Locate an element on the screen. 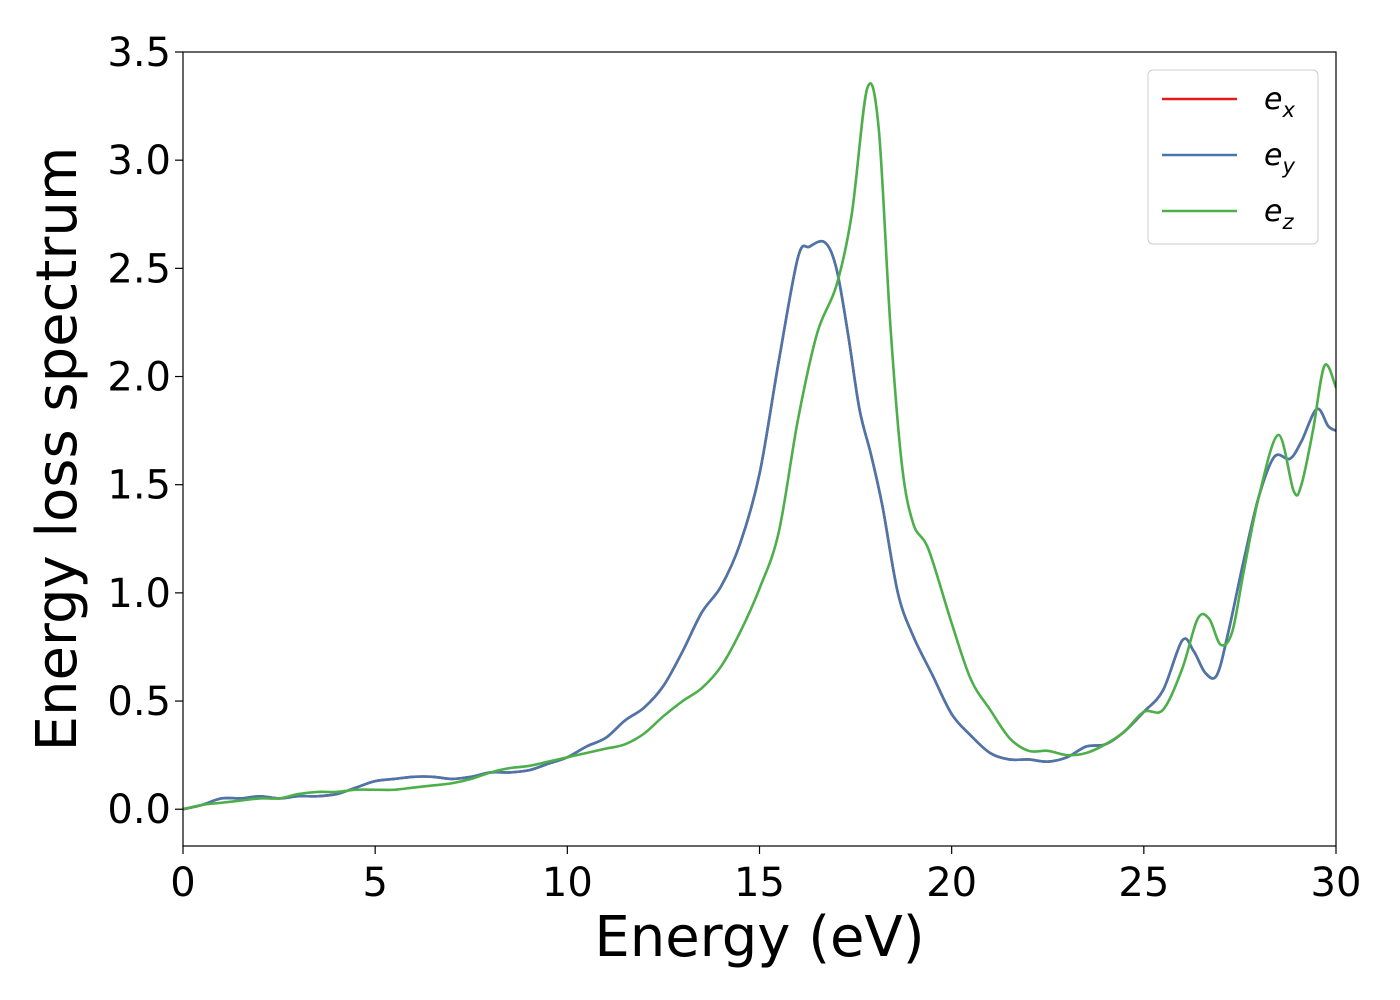 The width and height of the screenshot is (1400, 1000). y-tick-label: 0.0 is located at coordinates (139, 810).